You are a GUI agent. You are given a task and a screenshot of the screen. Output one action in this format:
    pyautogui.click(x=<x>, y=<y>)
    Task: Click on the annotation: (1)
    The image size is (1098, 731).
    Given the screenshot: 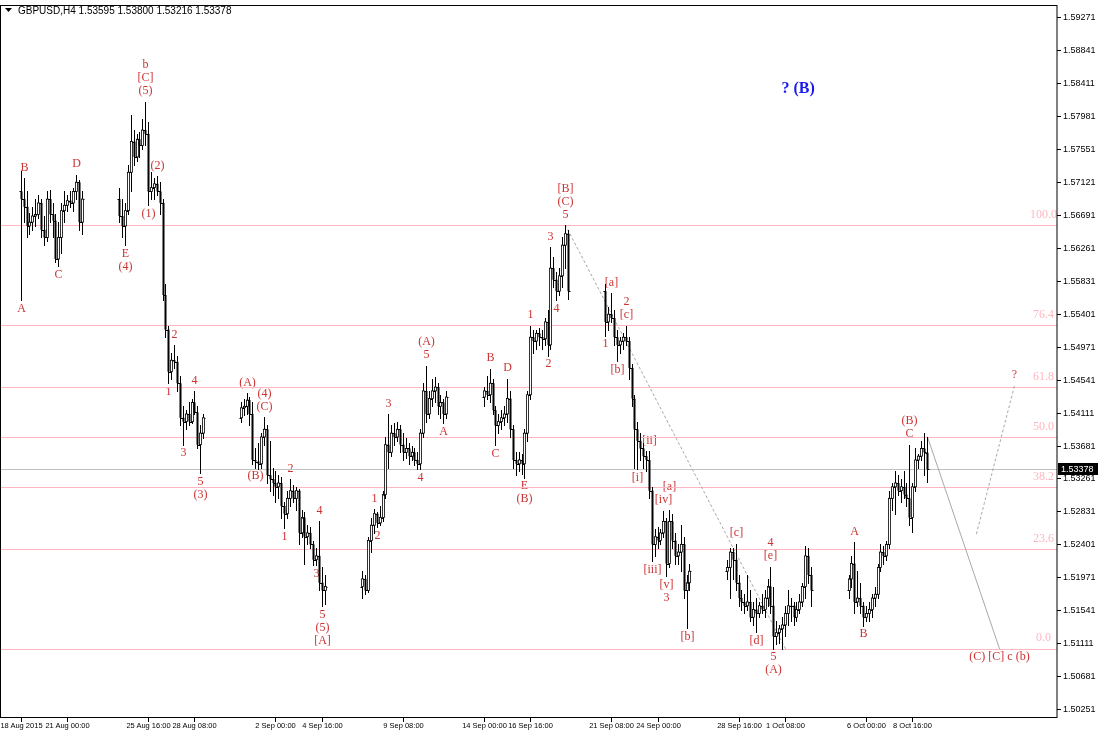 What is the action you would take?
    pyautogui.click(x=148, y=213)
    